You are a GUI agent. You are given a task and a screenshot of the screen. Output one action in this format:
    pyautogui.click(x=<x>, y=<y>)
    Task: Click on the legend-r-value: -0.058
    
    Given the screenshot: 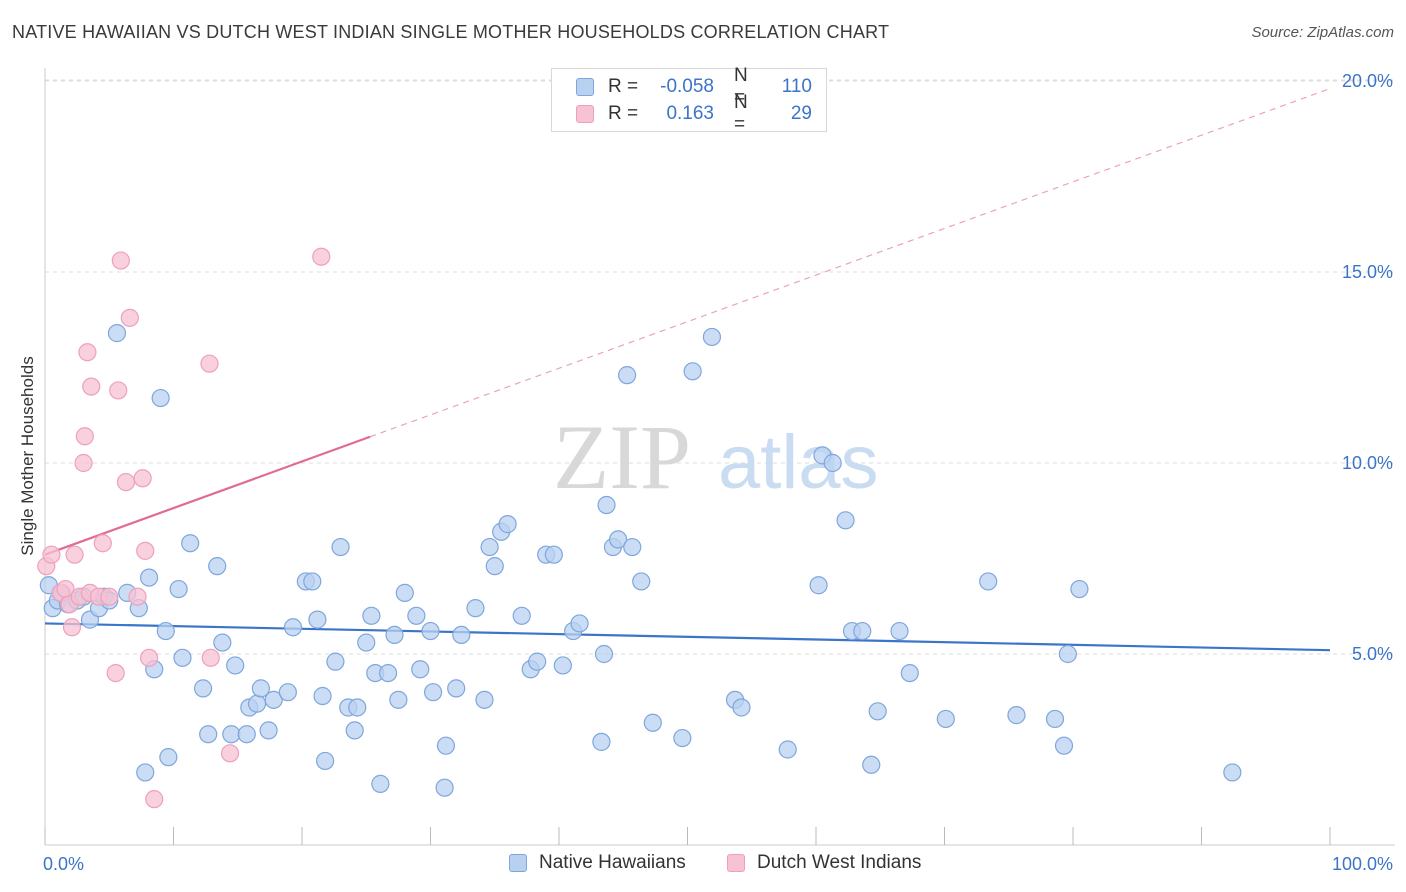 What is the action you would take?
    pyautogui.click(x=687, y=86)
    